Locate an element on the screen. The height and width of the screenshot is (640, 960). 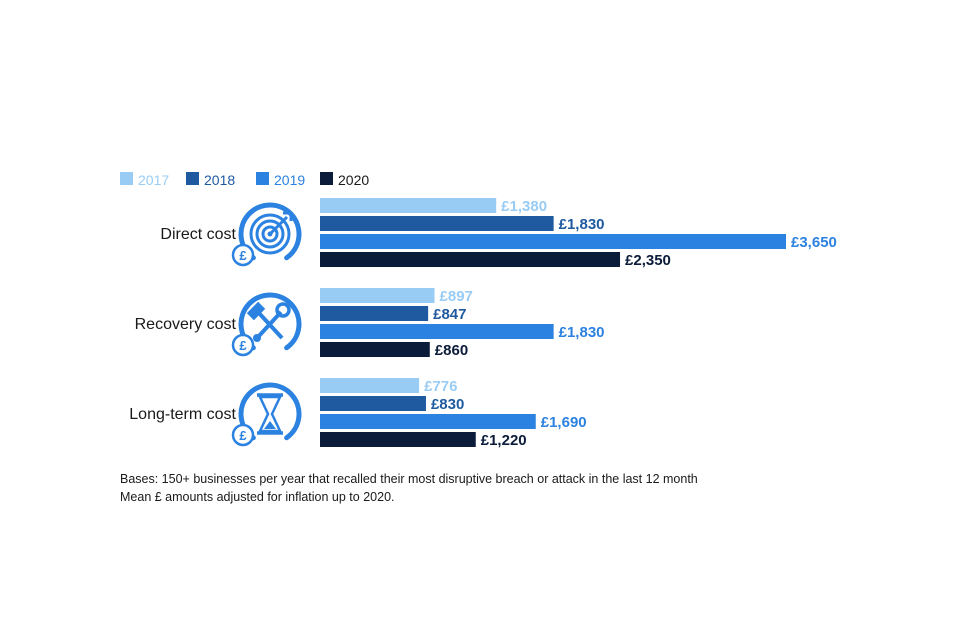
hourglass-icon: £ is located at coordinates (266, 414).